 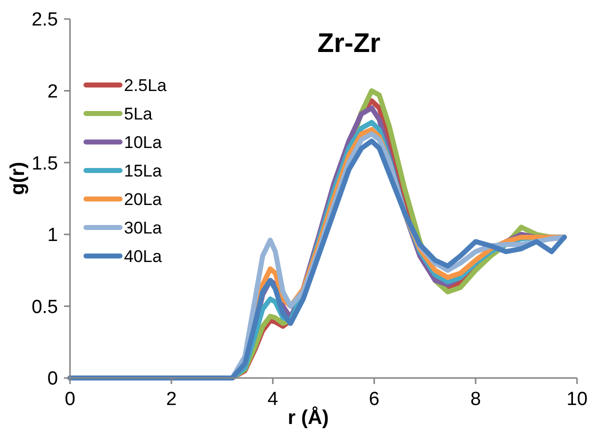 What do you see at coordinates (52, 379) in the screenshot?
I see `y-tick-label: 0` at bounding box center [52, 379].